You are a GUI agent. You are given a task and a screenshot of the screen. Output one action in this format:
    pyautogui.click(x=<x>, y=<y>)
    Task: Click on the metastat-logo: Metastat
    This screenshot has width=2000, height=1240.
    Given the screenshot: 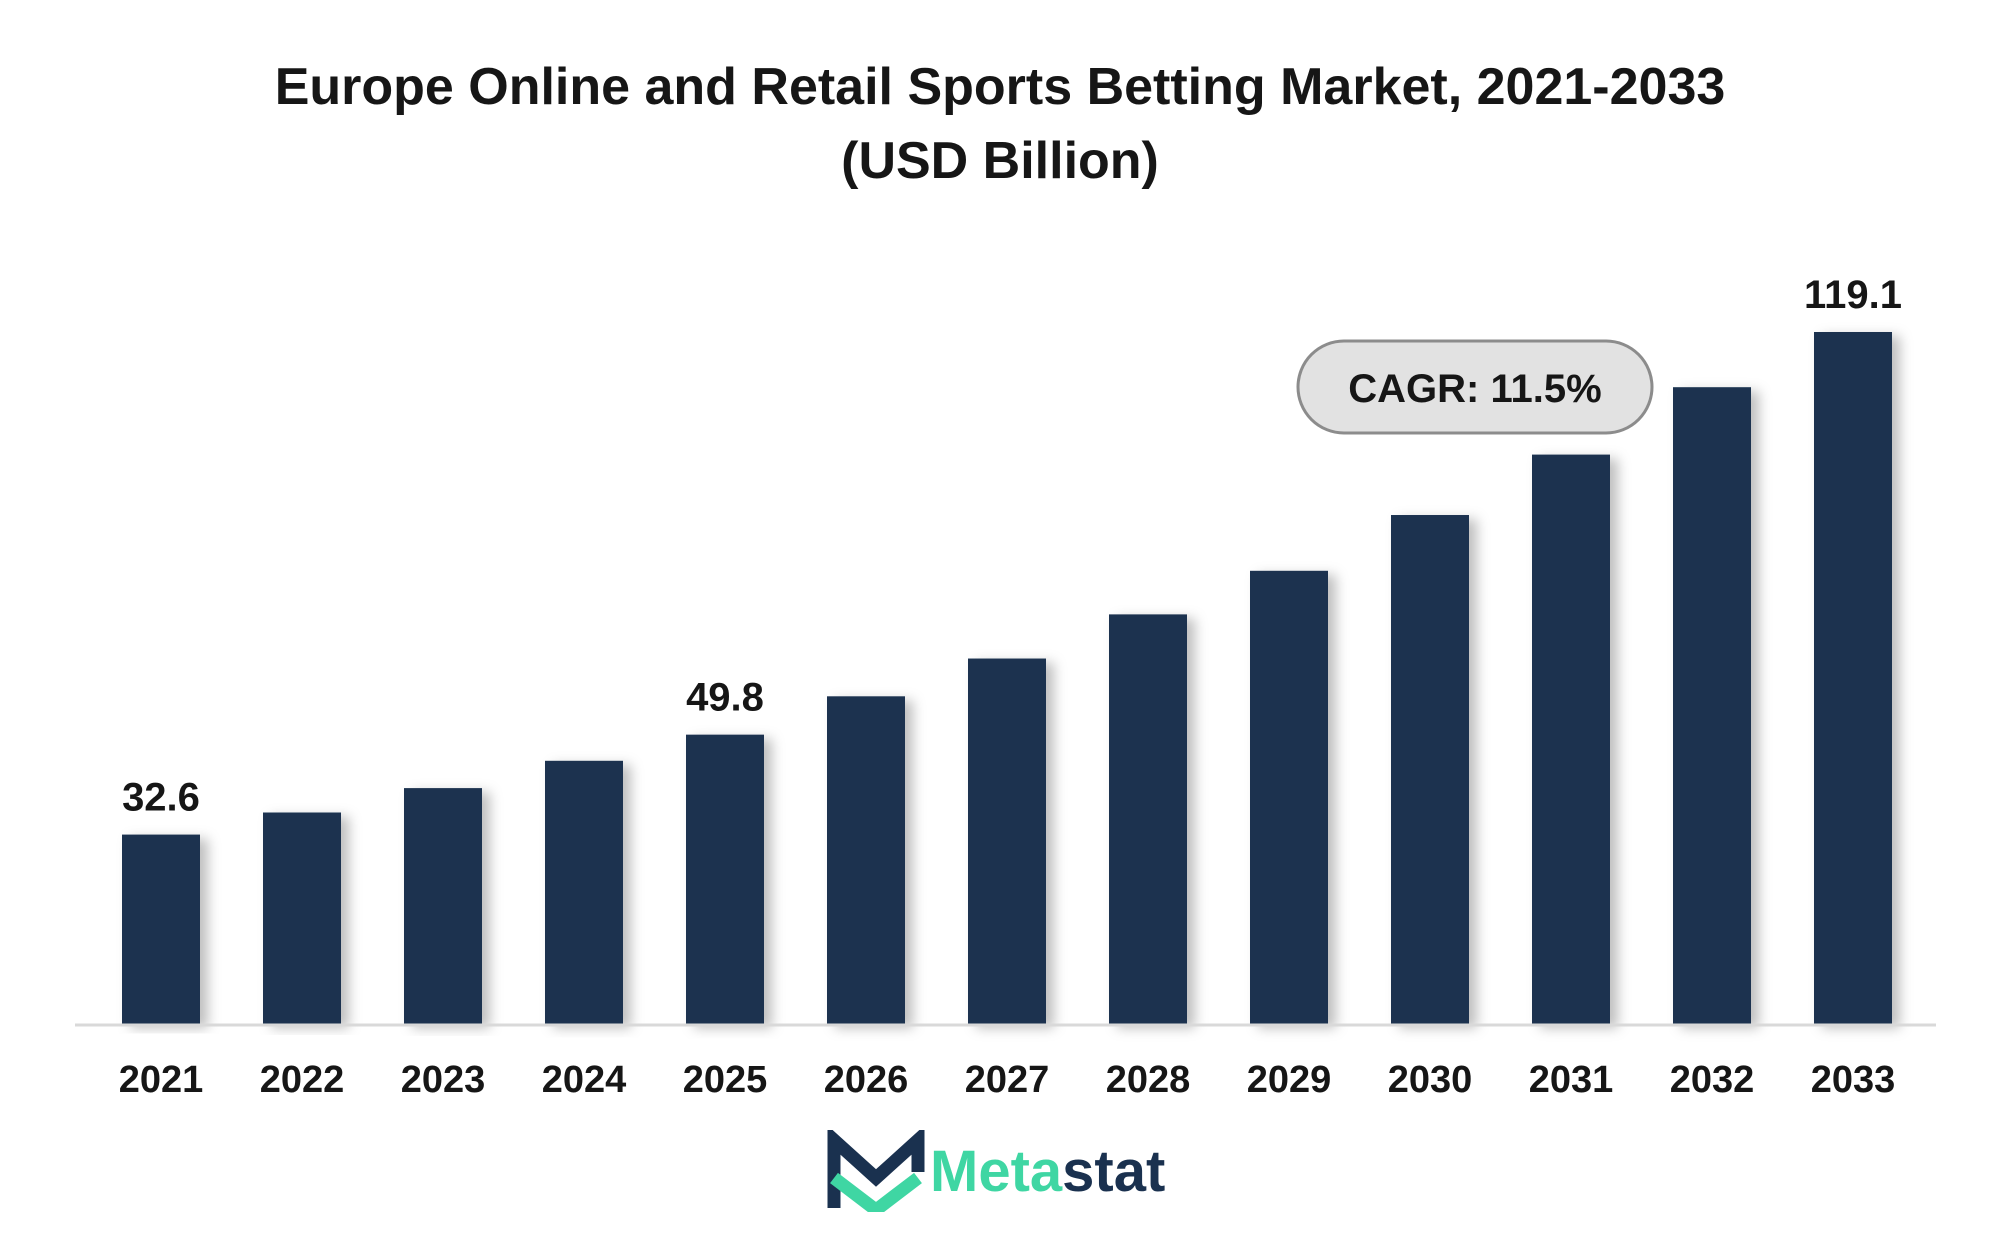 What is the action you would take?
    pyautogui.click(x=995, y=1171)
    